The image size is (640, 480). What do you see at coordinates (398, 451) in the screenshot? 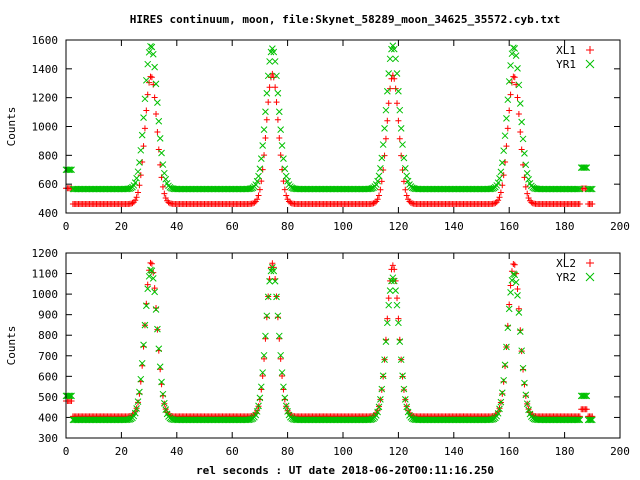
I see `x-tick-label: 120` at bounding box center [398, 451].